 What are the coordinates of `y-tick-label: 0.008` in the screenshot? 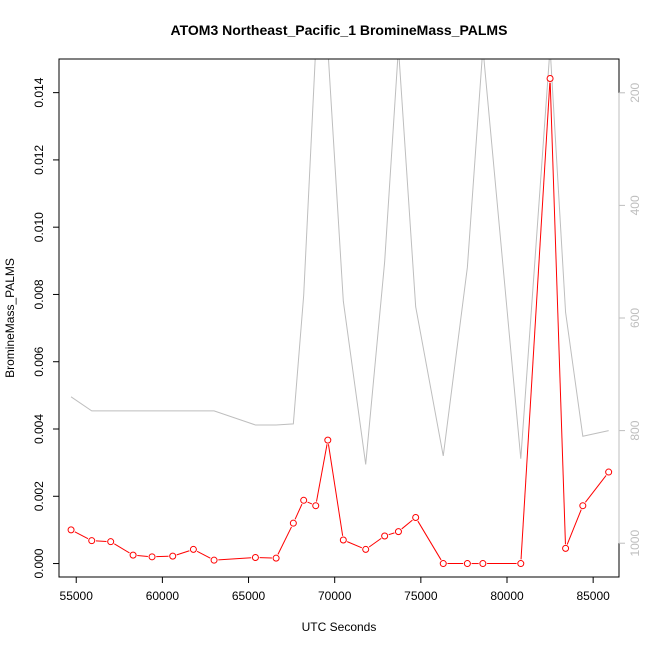 It's located at (39, 294).